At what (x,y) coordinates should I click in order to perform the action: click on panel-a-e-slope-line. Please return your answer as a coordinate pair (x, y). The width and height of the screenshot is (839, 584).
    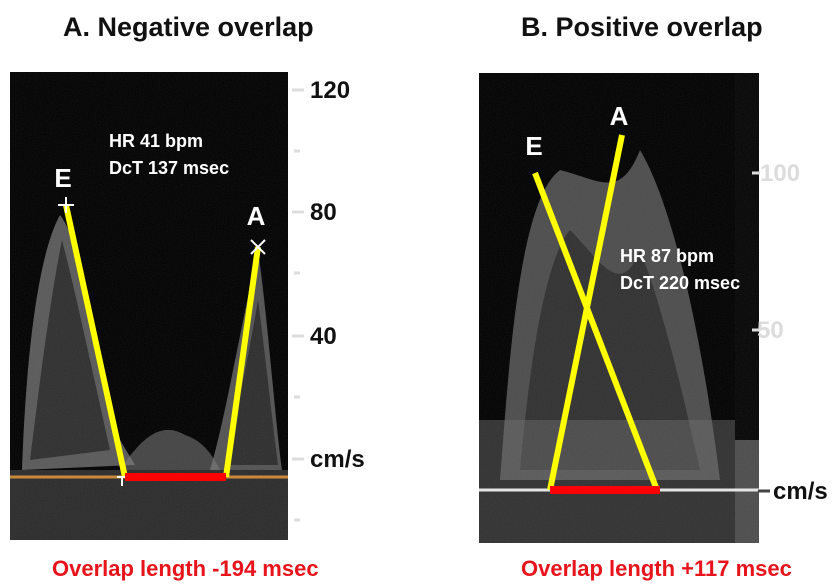
    Looking at the image, I should click on (95, 341).